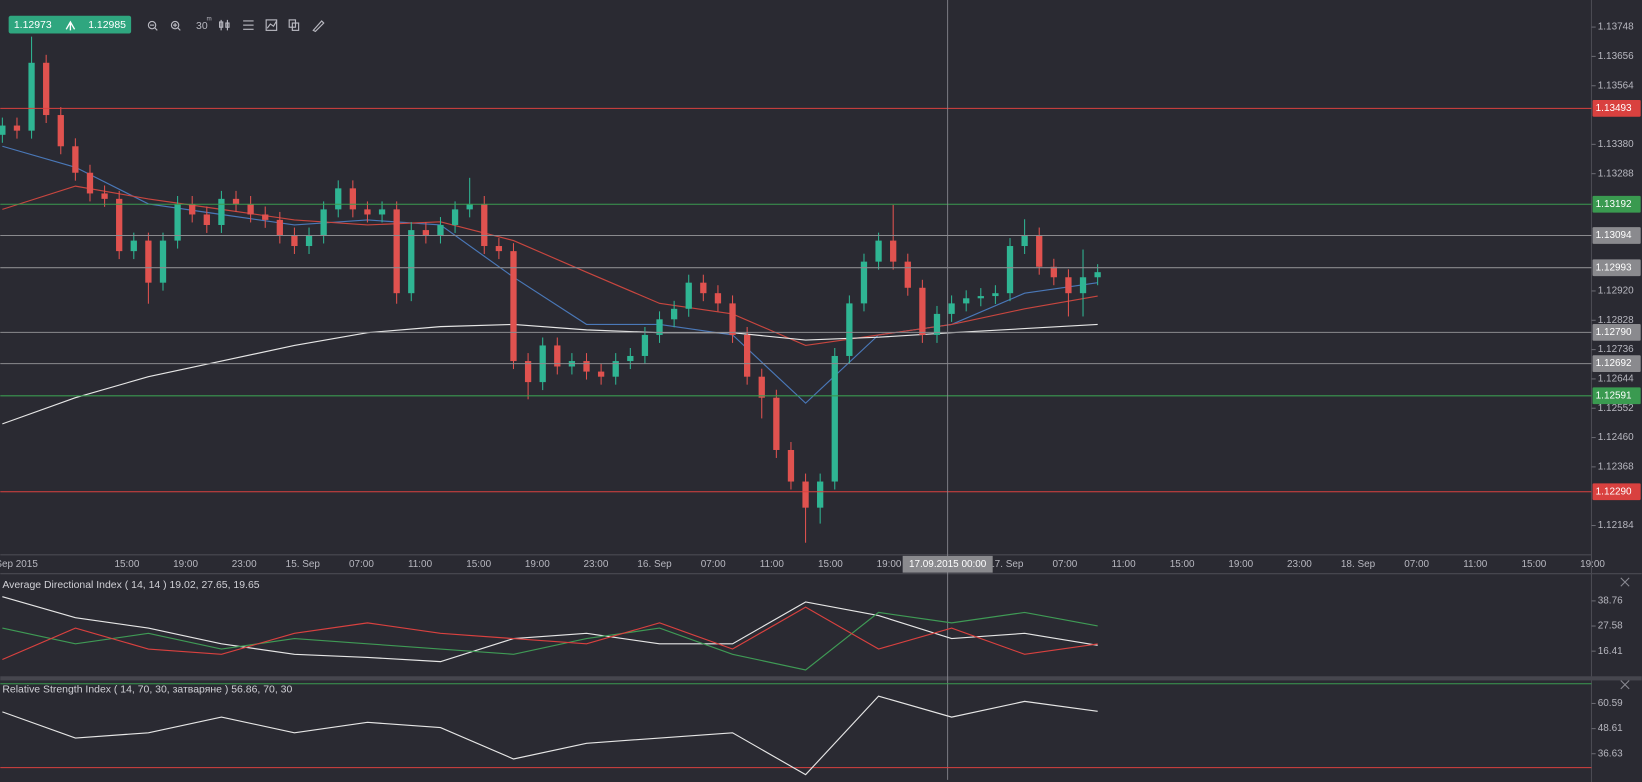  Describe the element at coordinates (1625, 685) in the screenshot. I see `close-rsi` at that location.